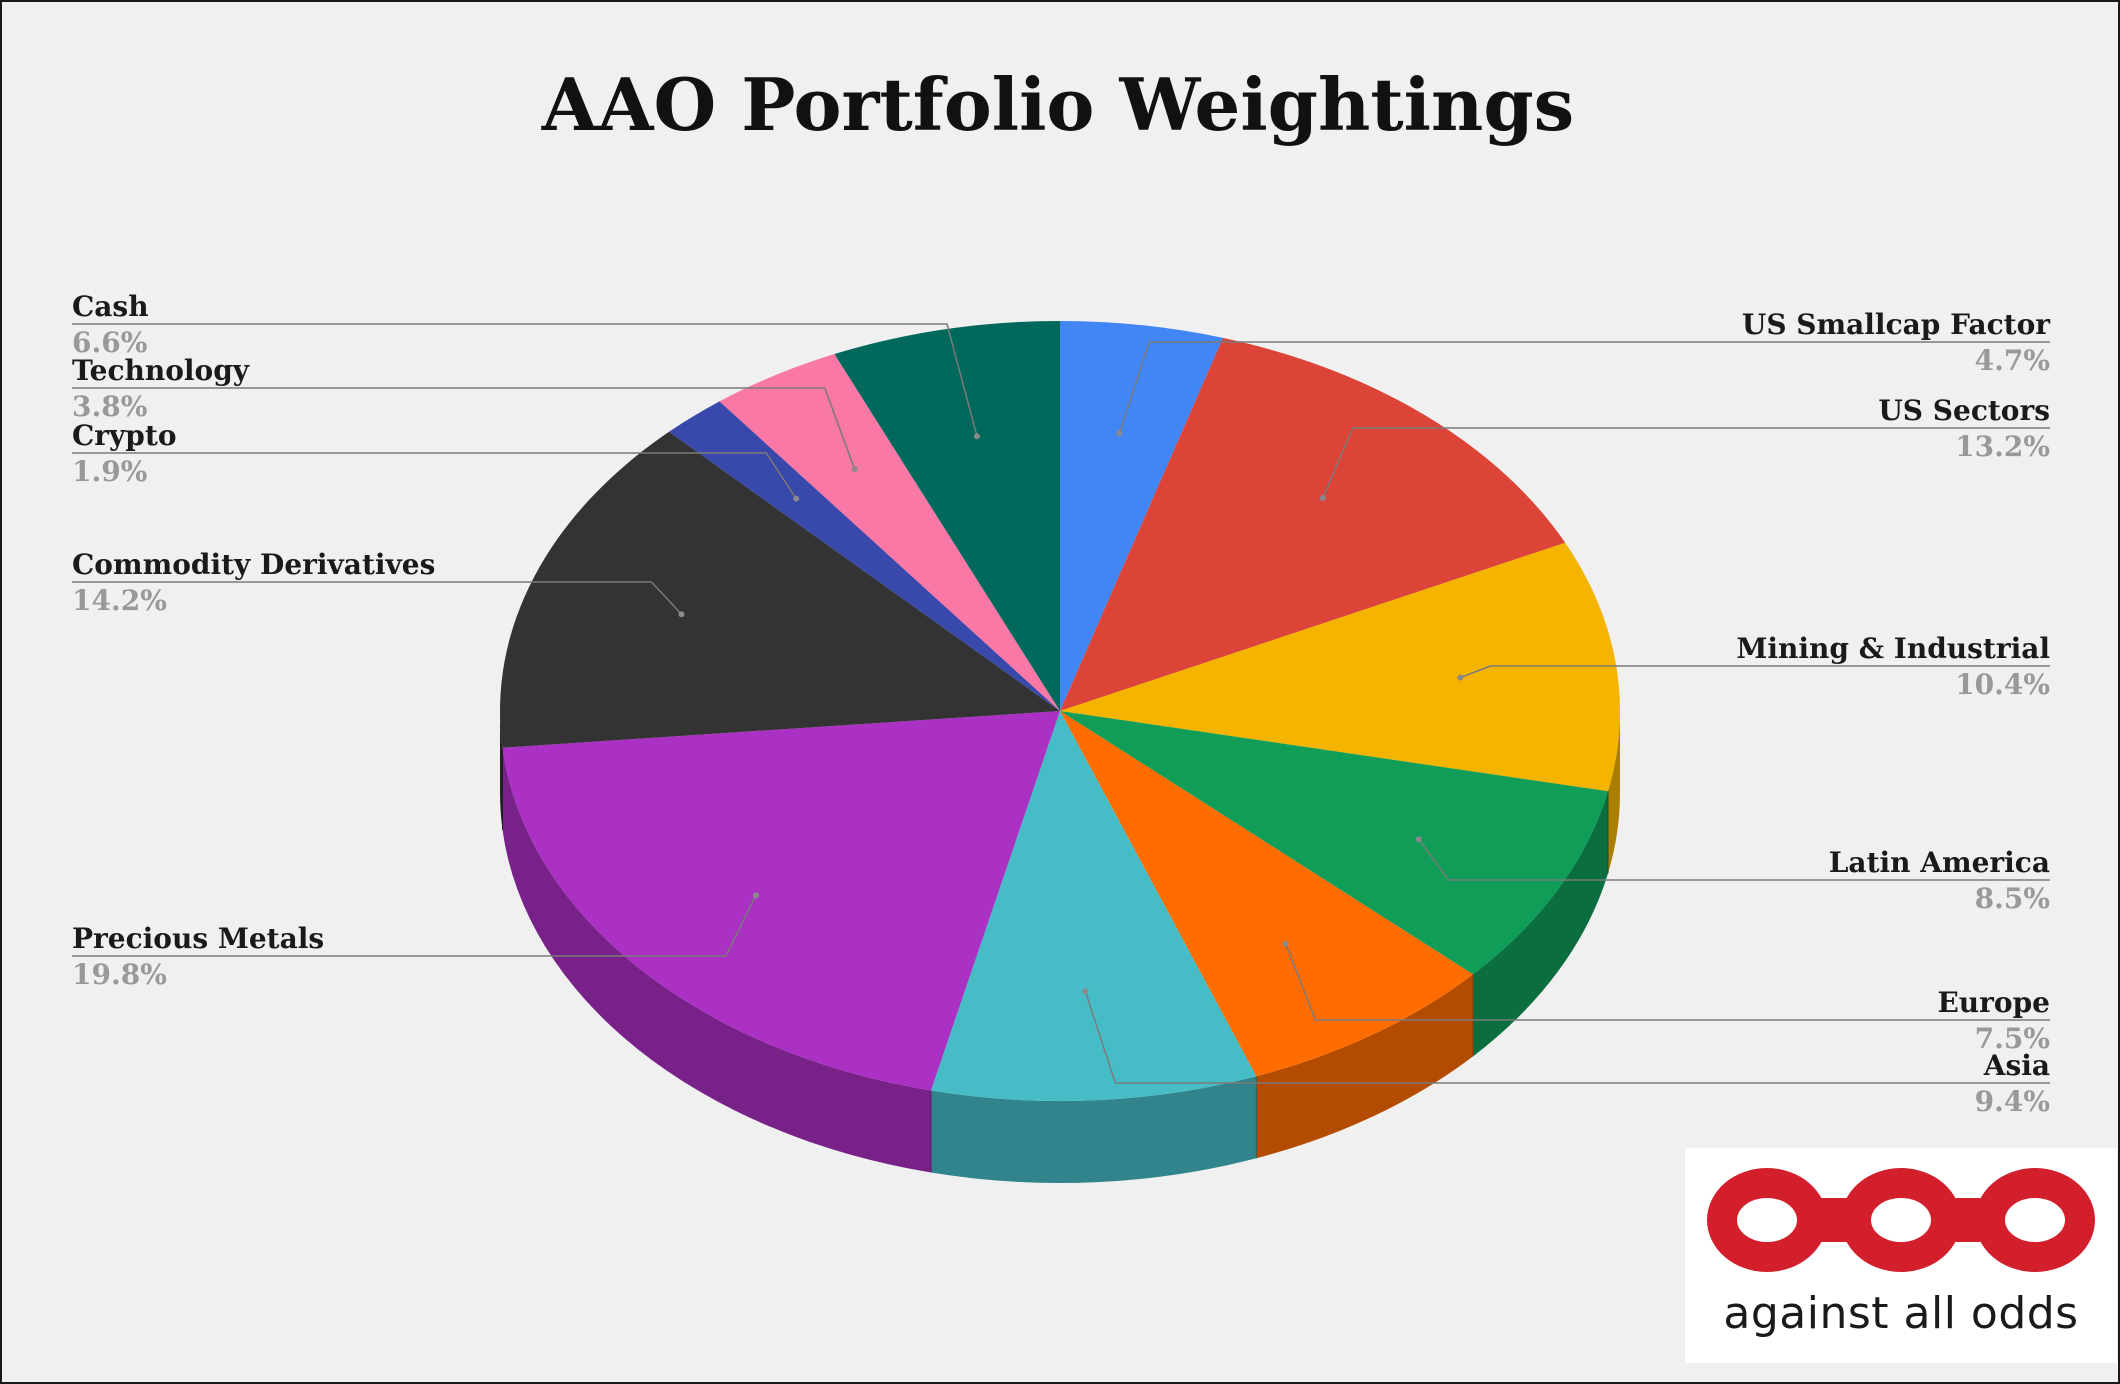 The image size is (2120, 1384). Describe the element at coordinates (854, 469) in the screenshot. I see `leader-dot-technology` at that location.